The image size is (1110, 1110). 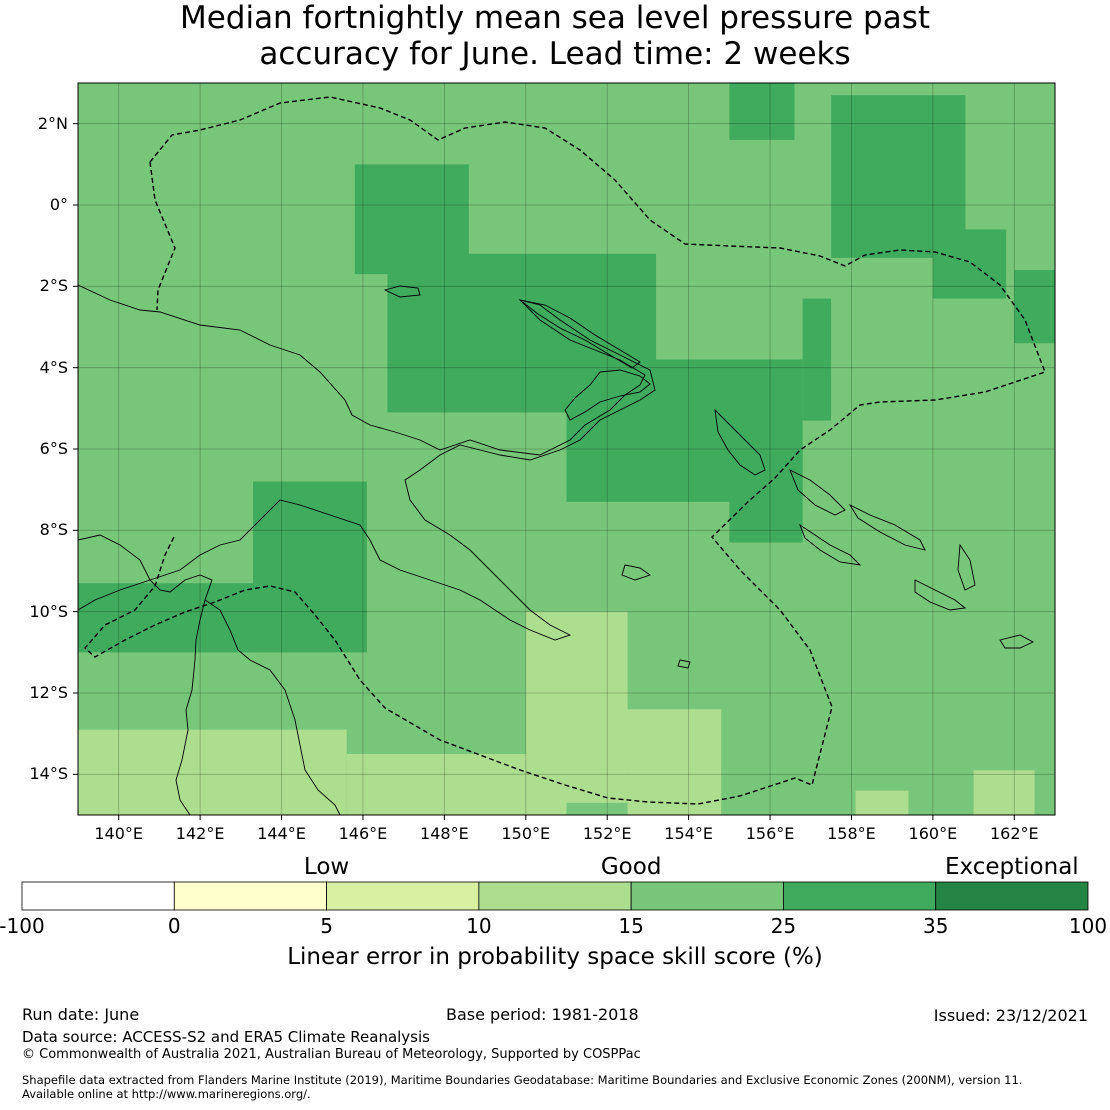 I want to click on eez-boundary-west, so click(x=162, y=236).